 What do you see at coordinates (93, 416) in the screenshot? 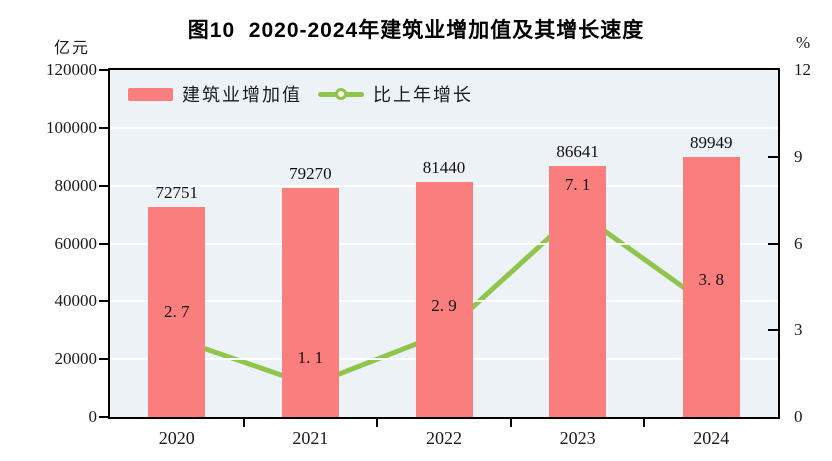
I see `y-axis-label-left: 0` at bounding box center [93, 416].